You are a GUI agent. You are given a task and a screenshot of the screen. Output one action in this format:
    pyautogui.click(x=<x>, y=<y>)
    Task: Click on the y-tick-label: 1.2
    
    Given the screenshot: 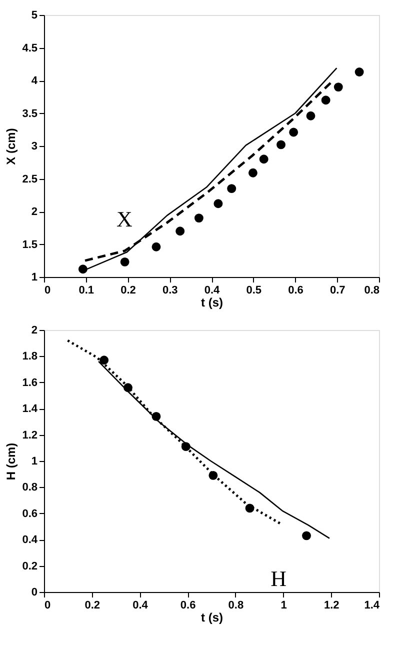 What is the action you would take?
    pyautogui.click(x=30, y=435)
    